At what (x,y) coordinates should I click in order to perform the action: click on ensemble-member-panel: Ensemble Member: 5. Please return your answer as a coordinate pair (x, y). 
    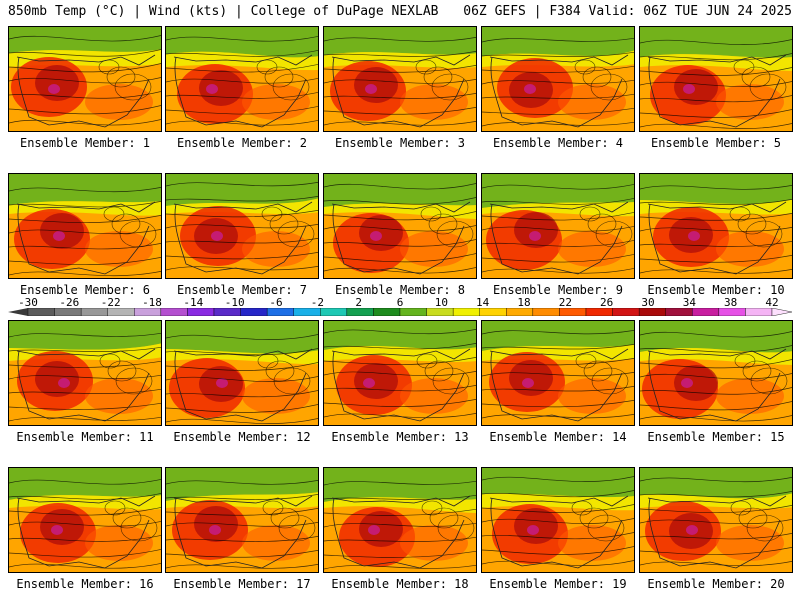
    Looking at the image, I should click on (716, 88).